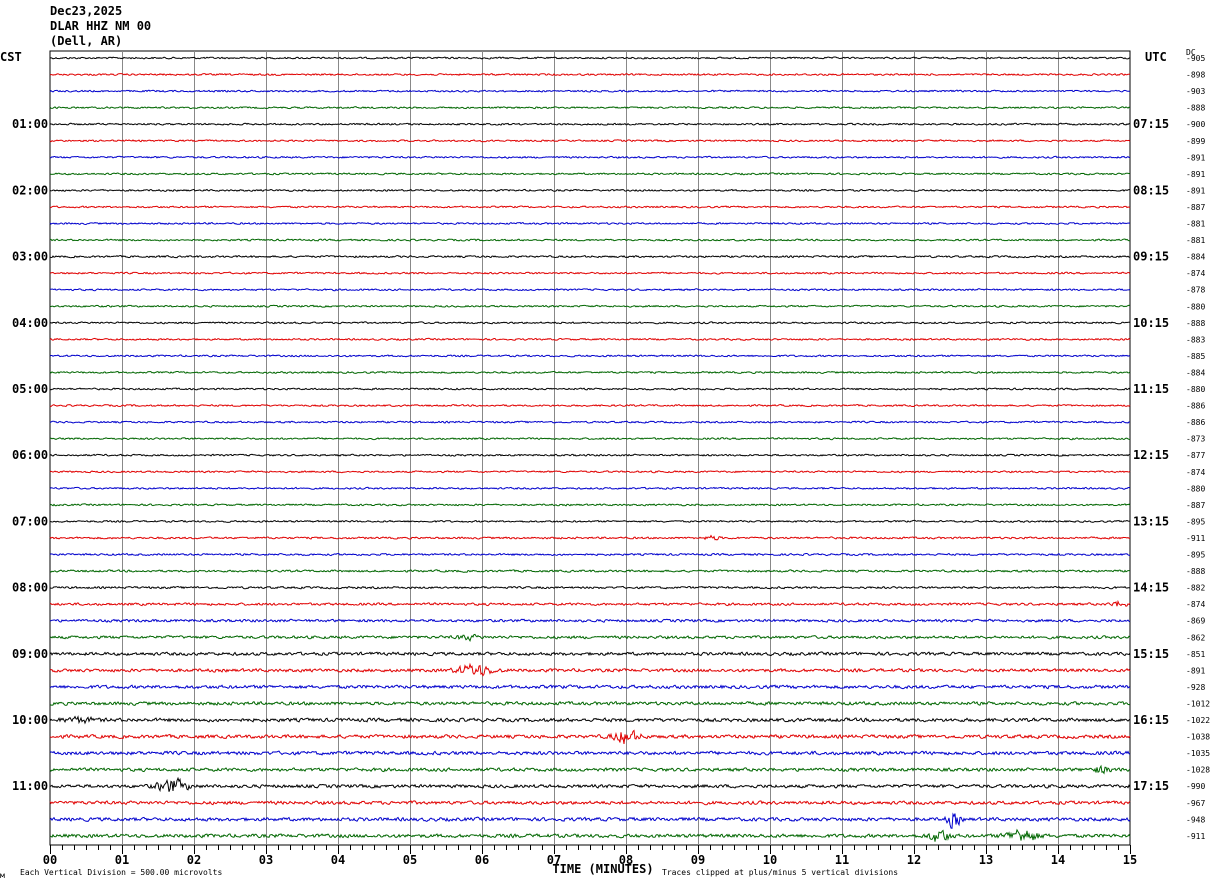 This screenshot has width=1210, height=886. What do you see at coordinates (30, 257) in the screenshot?
I see `cst-hour-label: 03:00` at bounding box center [30, 257].